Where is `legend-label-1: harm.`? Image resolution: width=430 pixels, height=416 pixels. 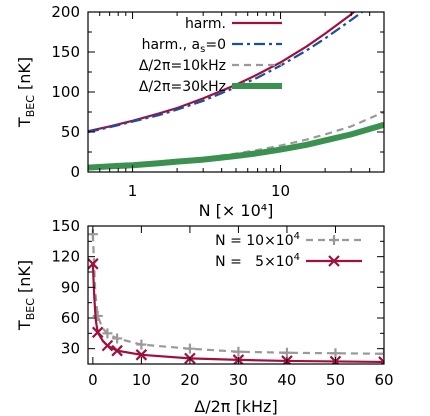 legend-label-1: harm. is located at coordinates (205, 24).